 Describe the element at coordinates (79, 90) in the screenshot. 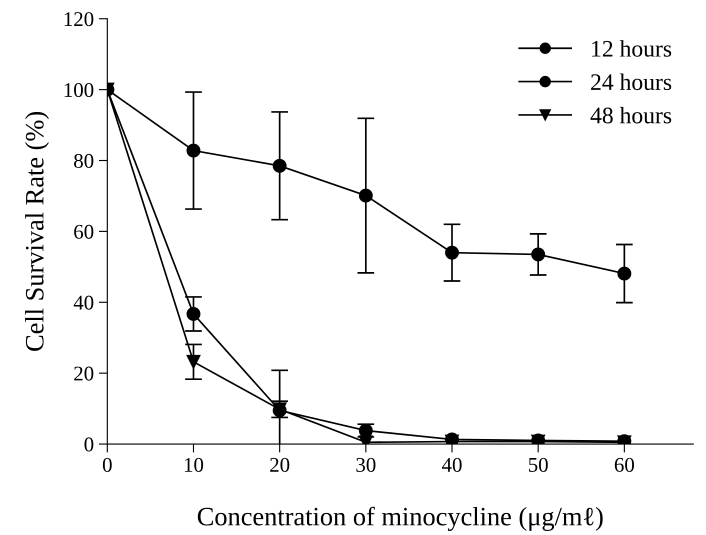

I see `y-tick-label: 100` at that location.